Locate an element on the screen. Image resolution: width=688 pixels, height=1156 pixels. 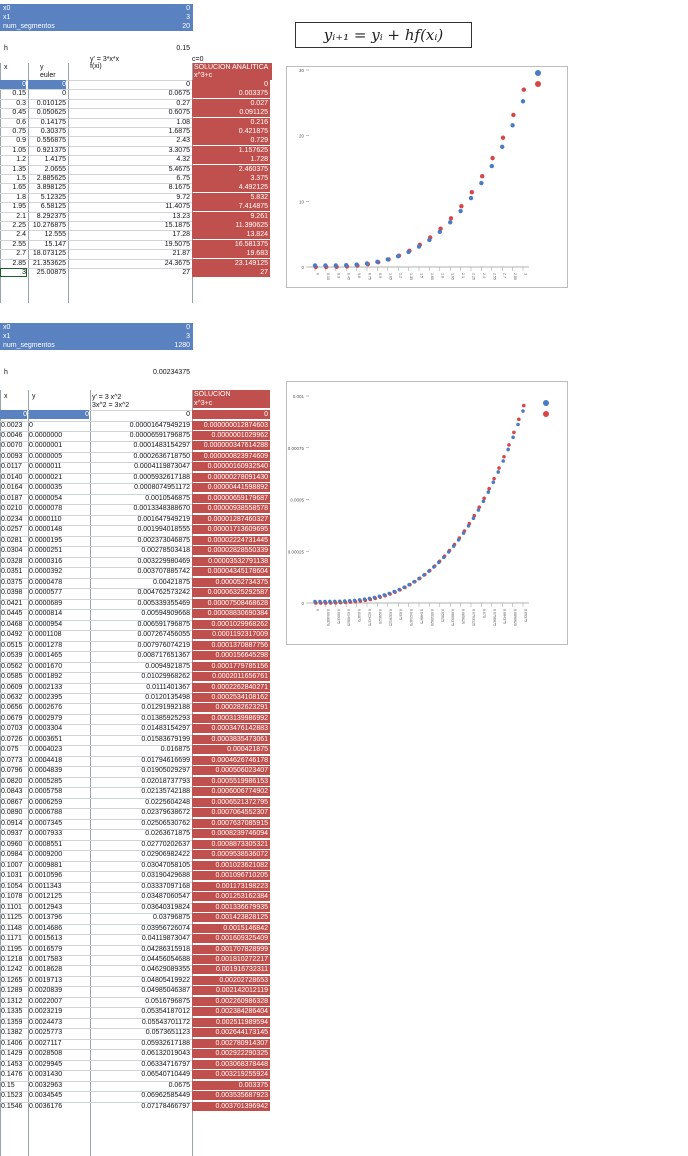
table-cell-y: 0.0001465 is located at coordinates (46, 655).